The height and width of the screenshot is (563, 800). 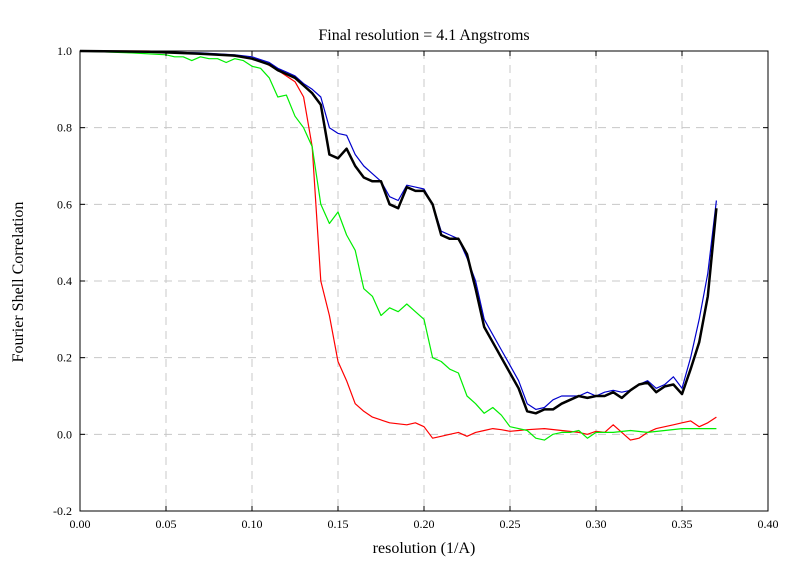 I want to click on x-tick-label: 0.20, so click(x=424, y=524).